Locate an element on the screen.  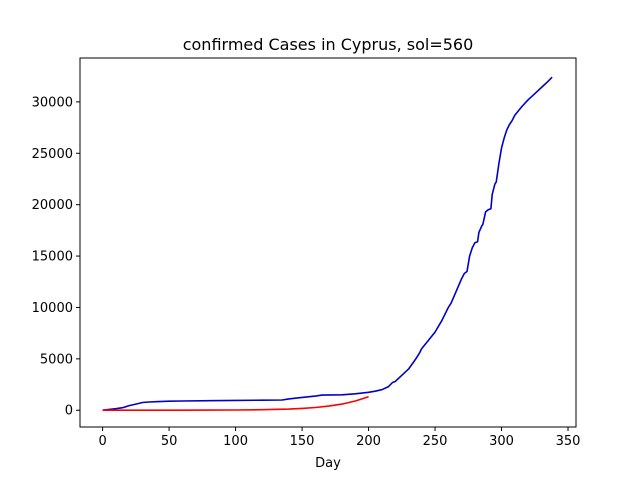
y-tick-label: 30000 is located at coordinates (52, 102).